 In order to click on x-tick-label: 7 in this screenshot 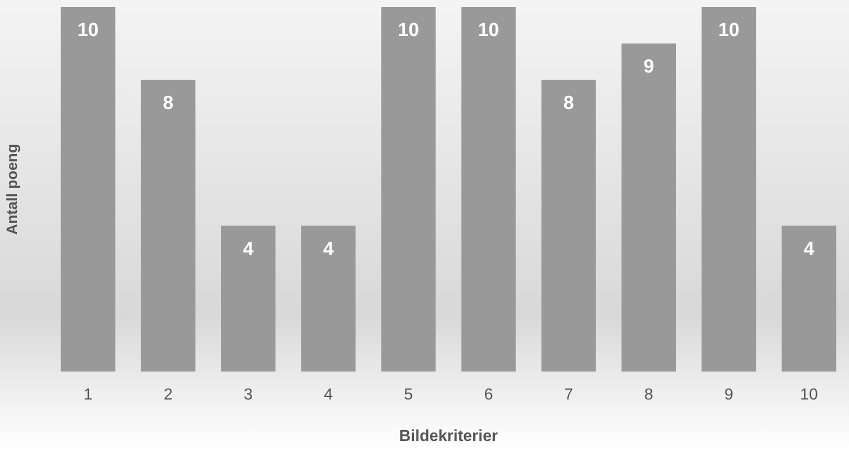, I will do `click(569, 395)`.